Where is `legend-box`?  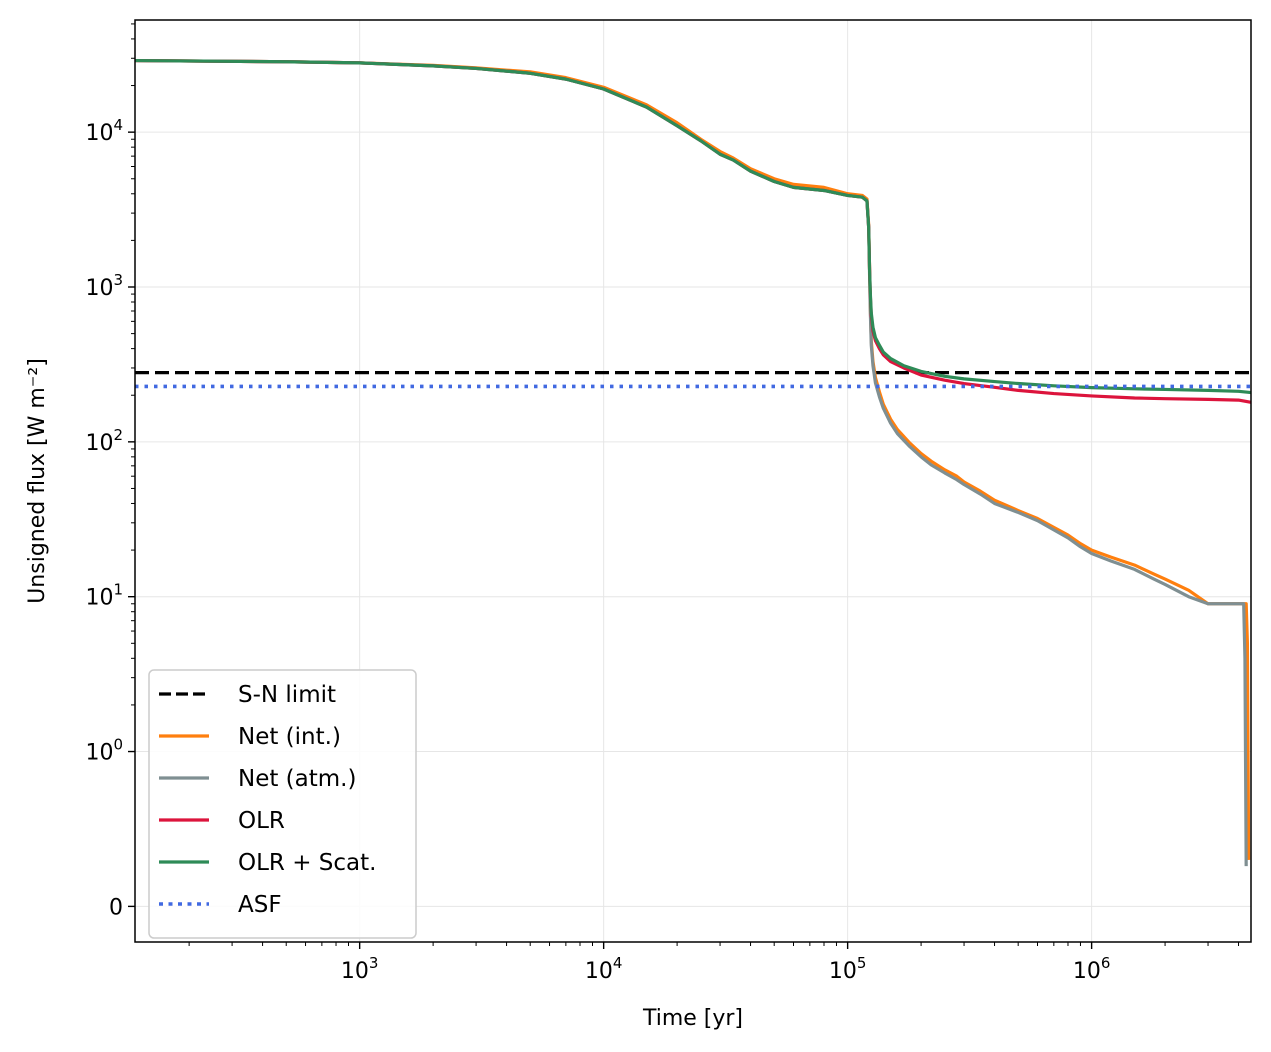 legend-box is located at coordinates (282, 804).